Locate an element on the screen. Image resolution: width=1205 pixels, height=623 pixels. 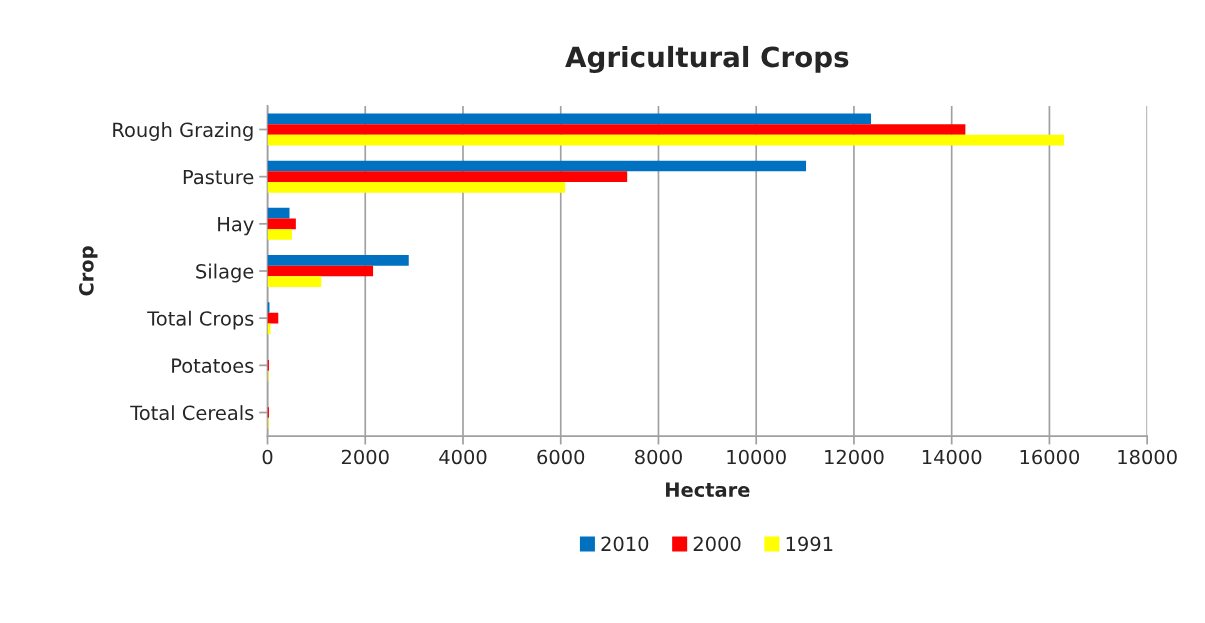
x-tick-label: 6000 is located at coordinates (561, 457).